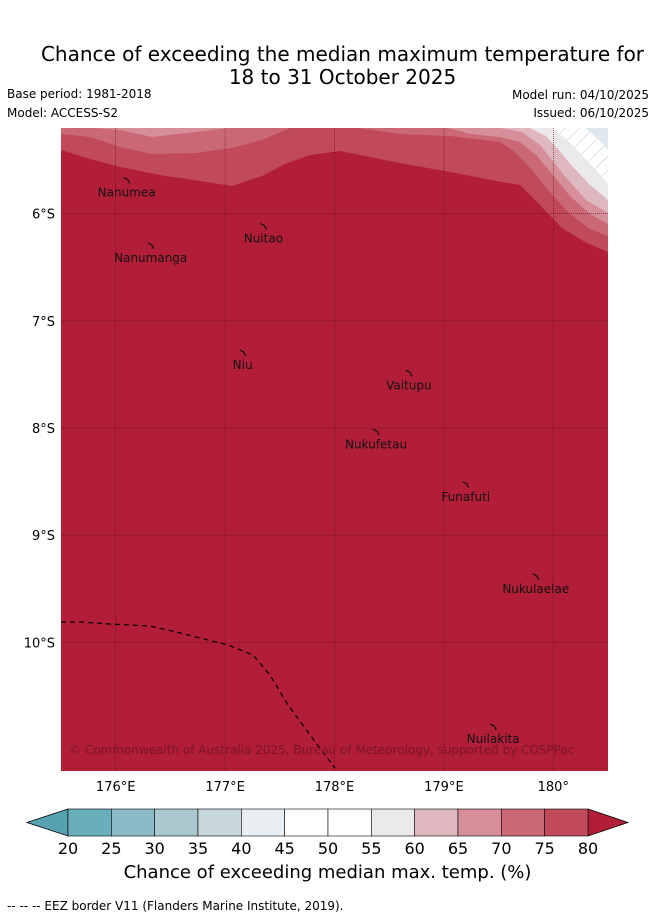  Describe the element at coordinates (111, 848) in the screenshot. I see `colorbar-tick-label: 25` at that location.